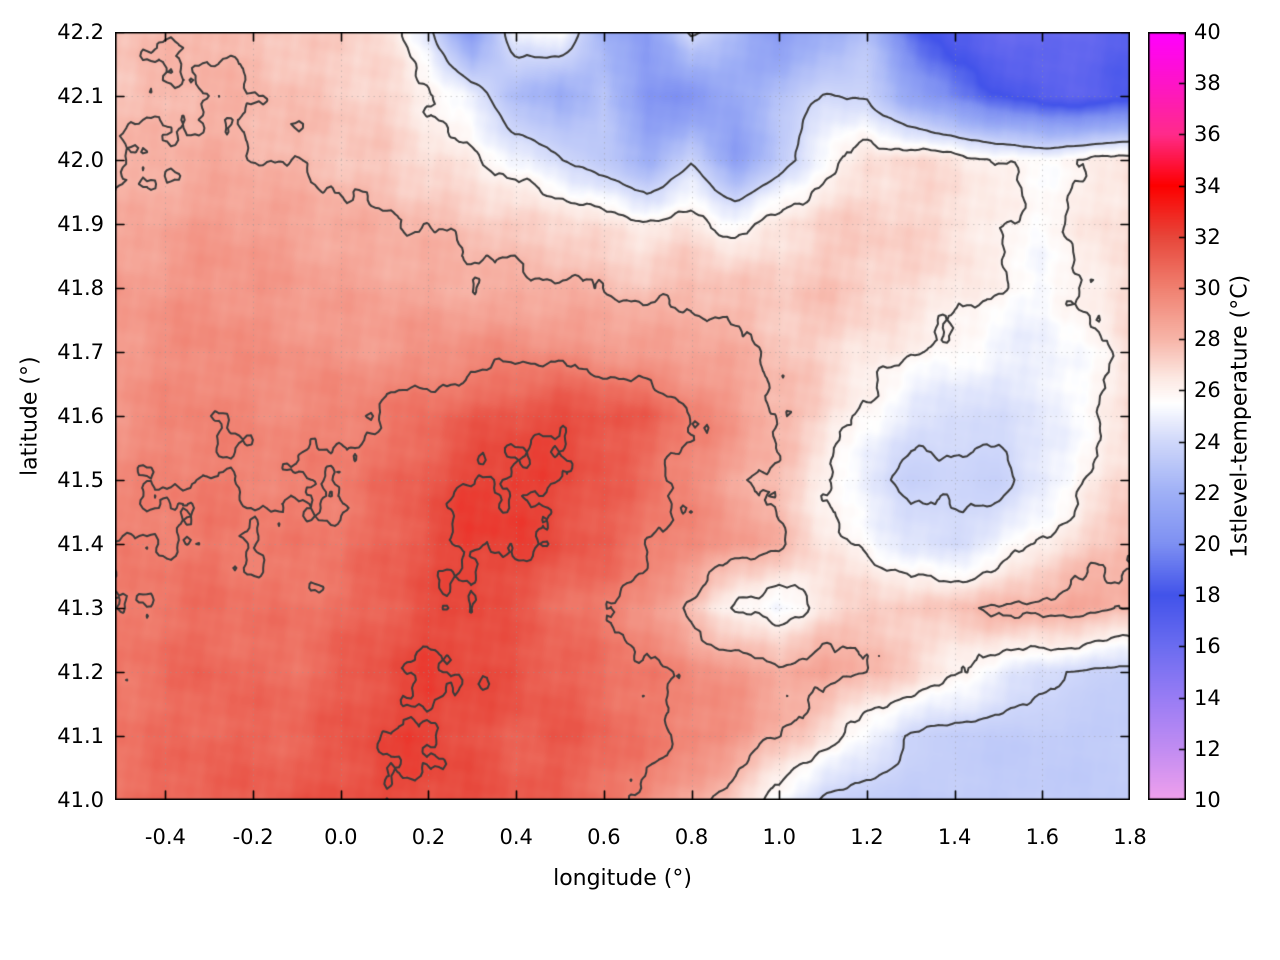  Describe the element at coordinates (604, 837) in the screenshot. I see `x-tick-label: 0.6` at that location.